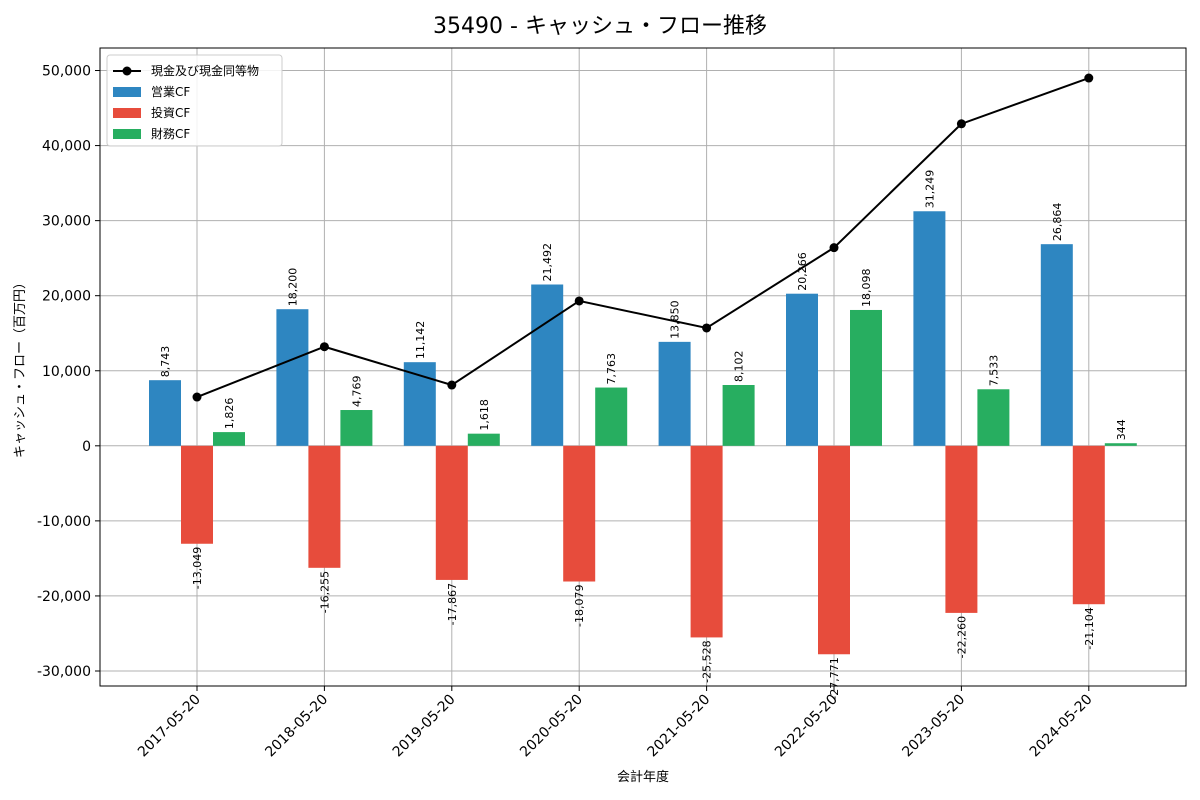 This screenshot has height=800, width=1200. I want to click on bar-data-label: 11,142, so click(420, 340).